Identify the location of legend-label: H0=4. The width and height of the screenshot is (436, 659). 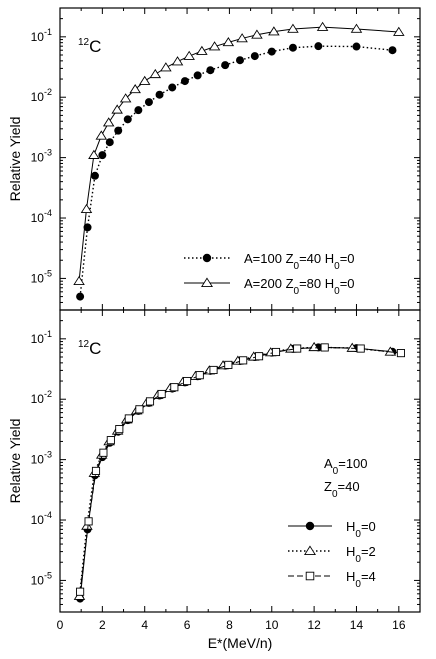
(361, 579).